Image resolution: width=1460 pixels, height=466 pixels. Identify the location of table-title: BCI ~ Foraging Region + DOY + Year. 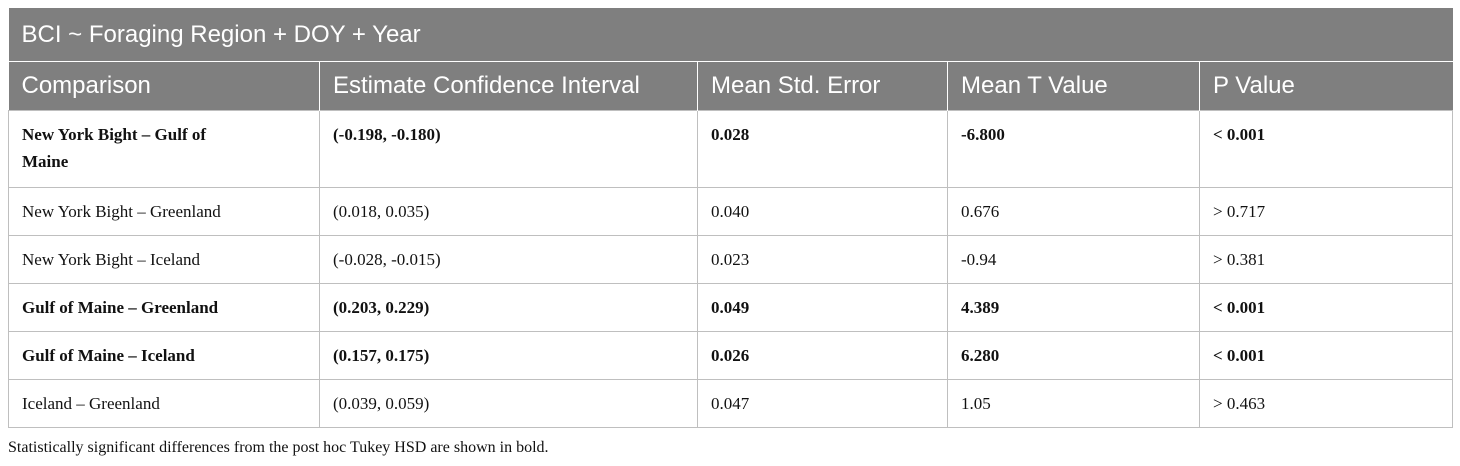
(730, 35).